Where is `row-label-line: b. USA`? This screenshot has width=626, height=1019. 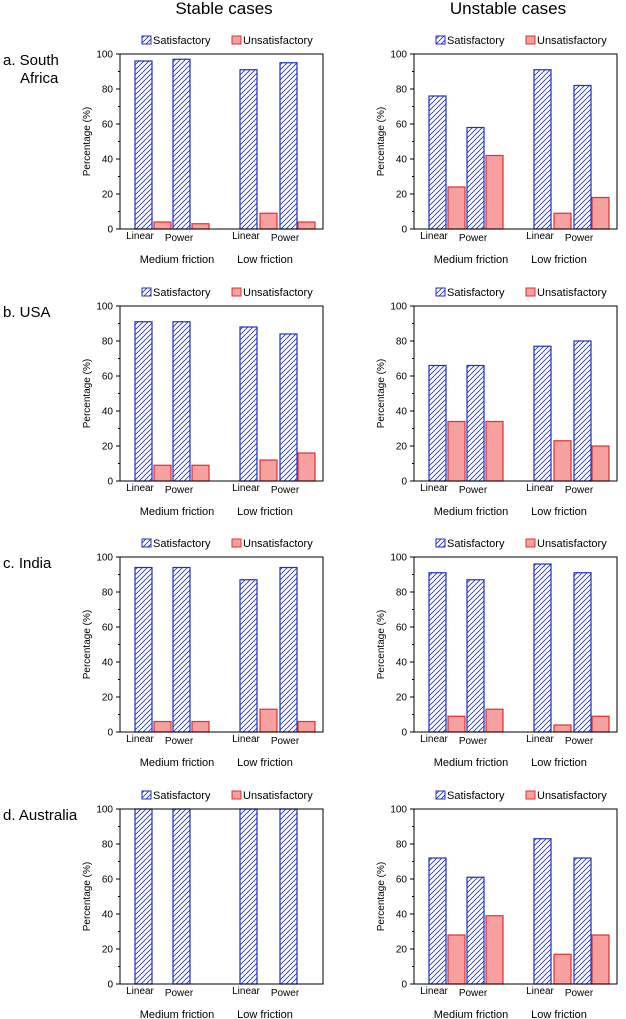
row-label-line: b. USA is located at coordinates (27, 312).